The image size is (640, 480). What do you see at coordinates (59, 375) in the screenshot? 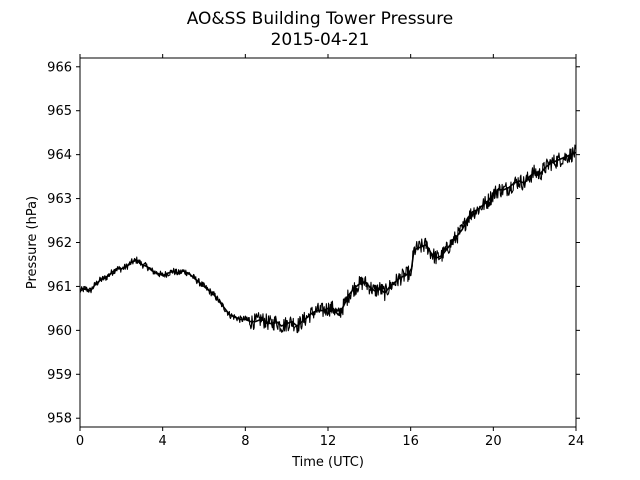
I see `y-tick-label: 959` at bounding box center [59, 375].